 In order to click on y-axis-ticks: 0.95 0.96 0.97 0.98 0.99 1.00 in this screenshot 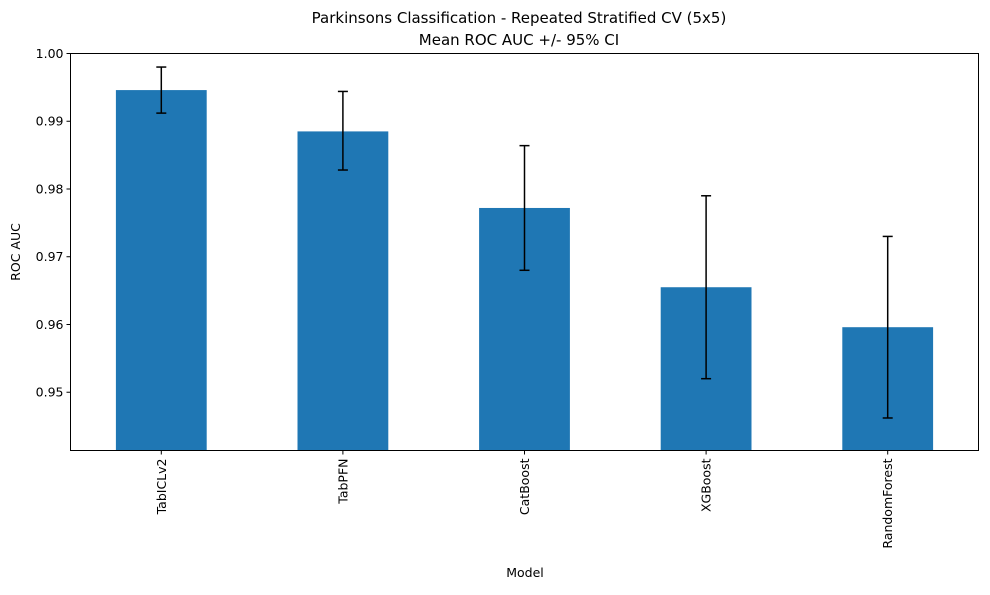, I will do `click(53, 223)`.